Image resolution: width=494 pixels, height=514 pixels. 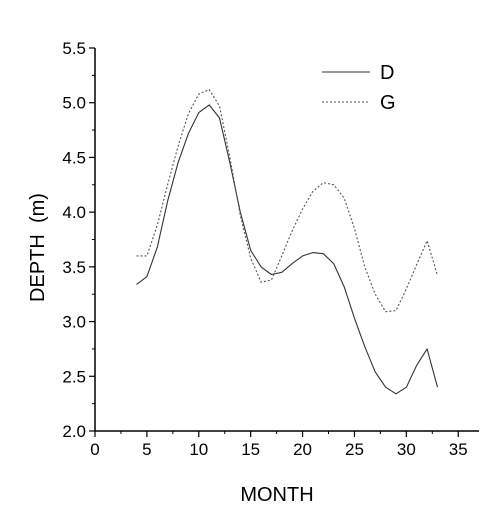 What do you see at coordinates (387, 73) in the screenshot?
I see `legend-label-d: D` at bounding box center [387, 73].